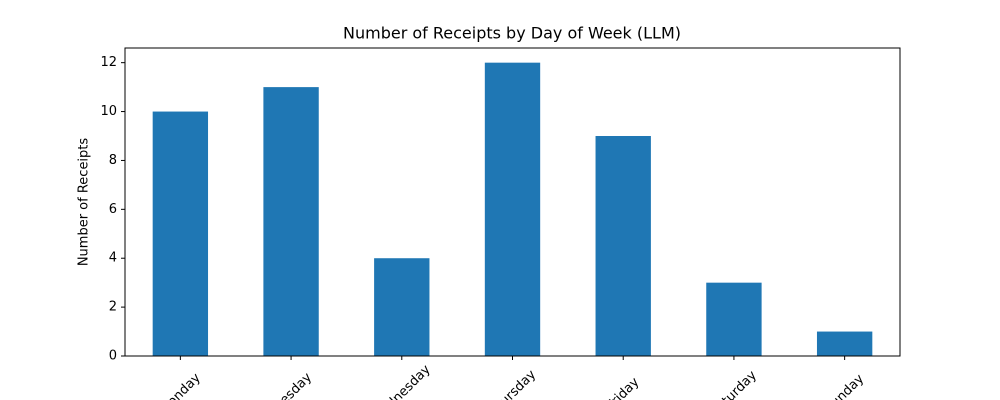  I want to click on y-tick-label: 10, so click(108, 111).